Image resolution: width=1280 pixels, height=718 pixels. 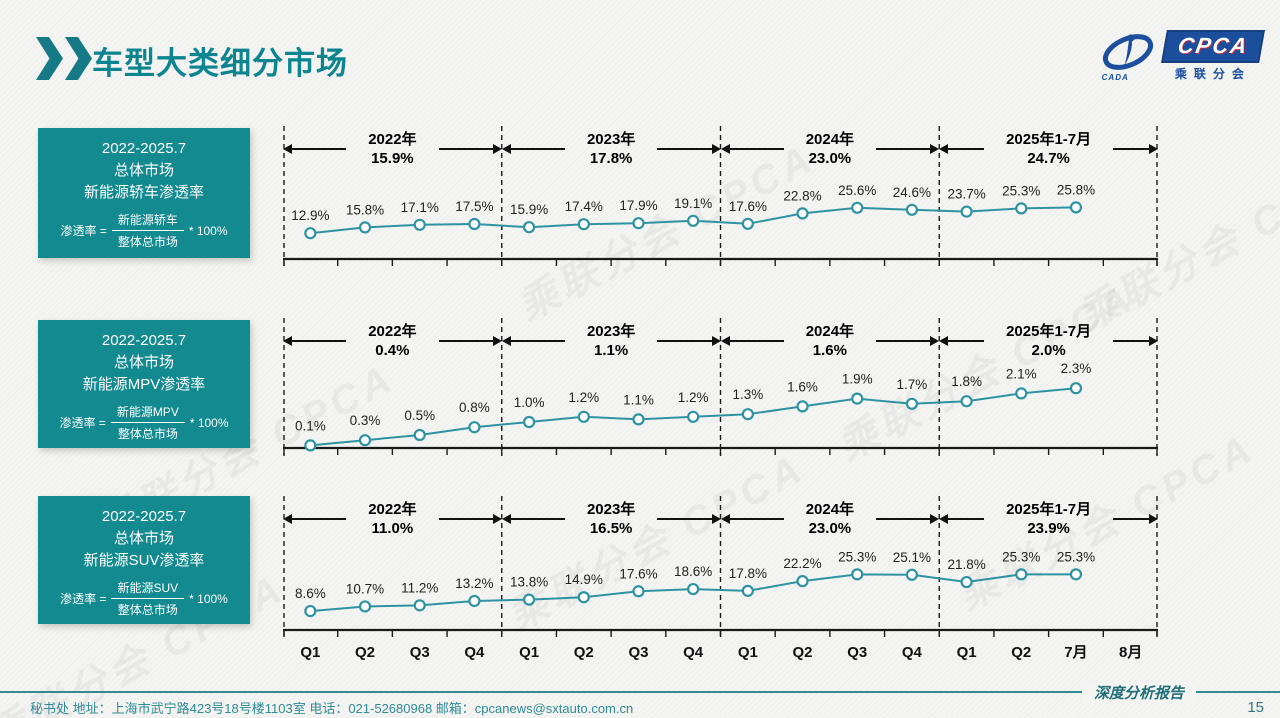 I want to click on data-label: 18.6%, so click(x=693, y=571).